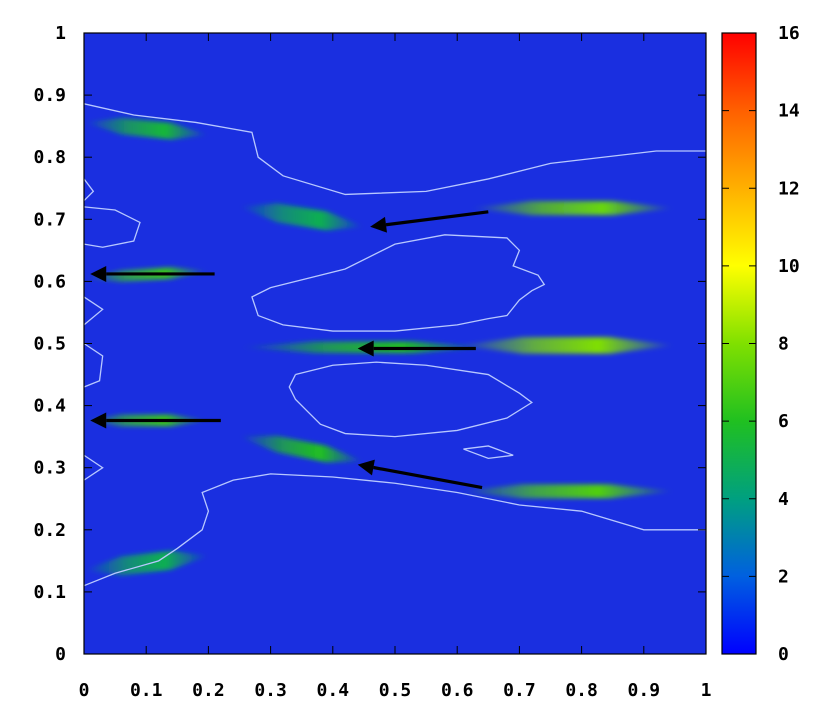  I want to click on x-tick-label: 0.1, so click(146, 690).